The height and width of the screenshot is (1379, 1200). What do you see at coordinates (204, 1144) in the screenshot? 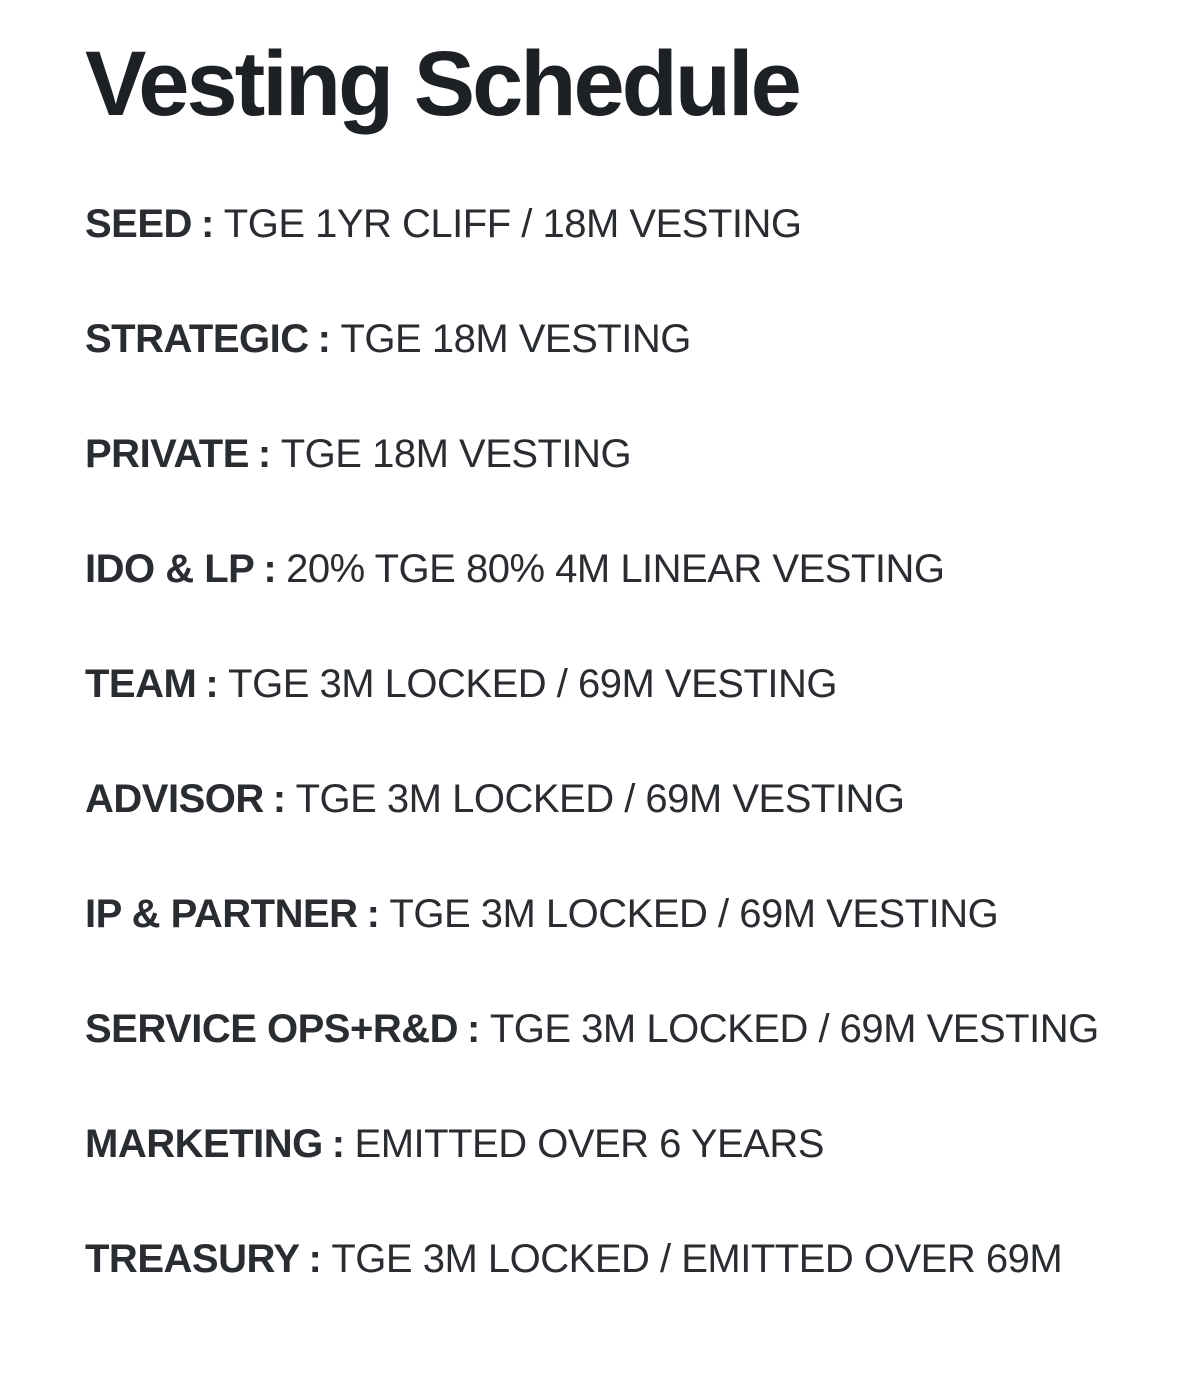
I see `vesting-category-label: MARKETING` at bounding box center [204, 1144].